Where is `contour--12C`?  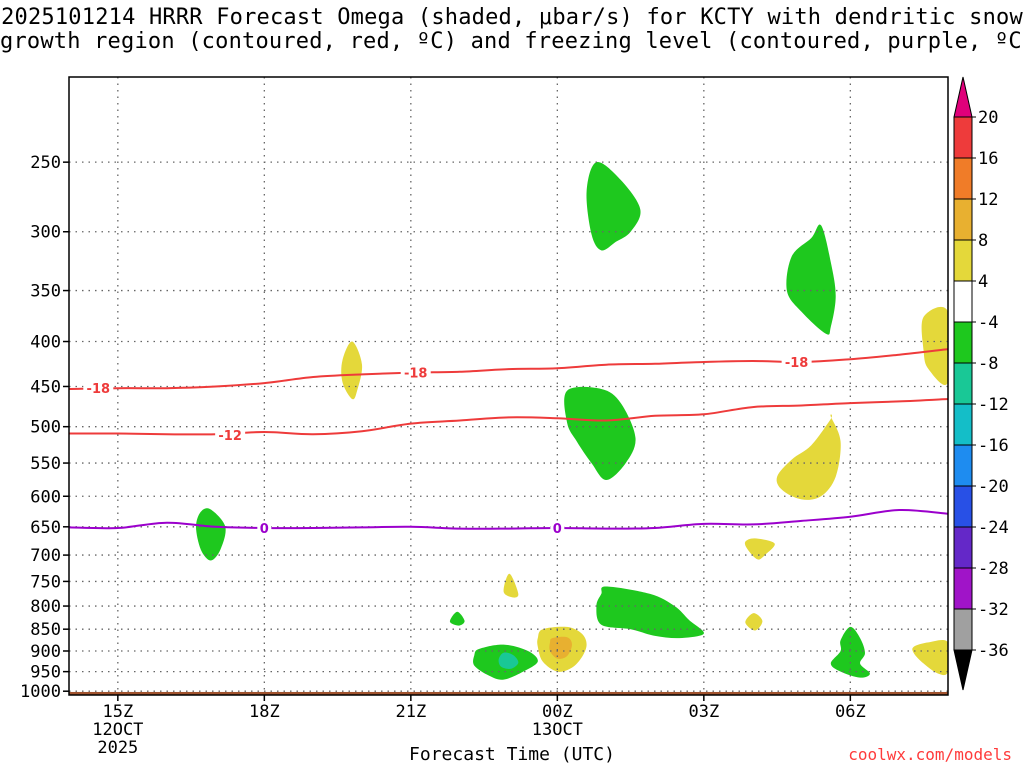 contour--12C is located at coordinates (508, 417).